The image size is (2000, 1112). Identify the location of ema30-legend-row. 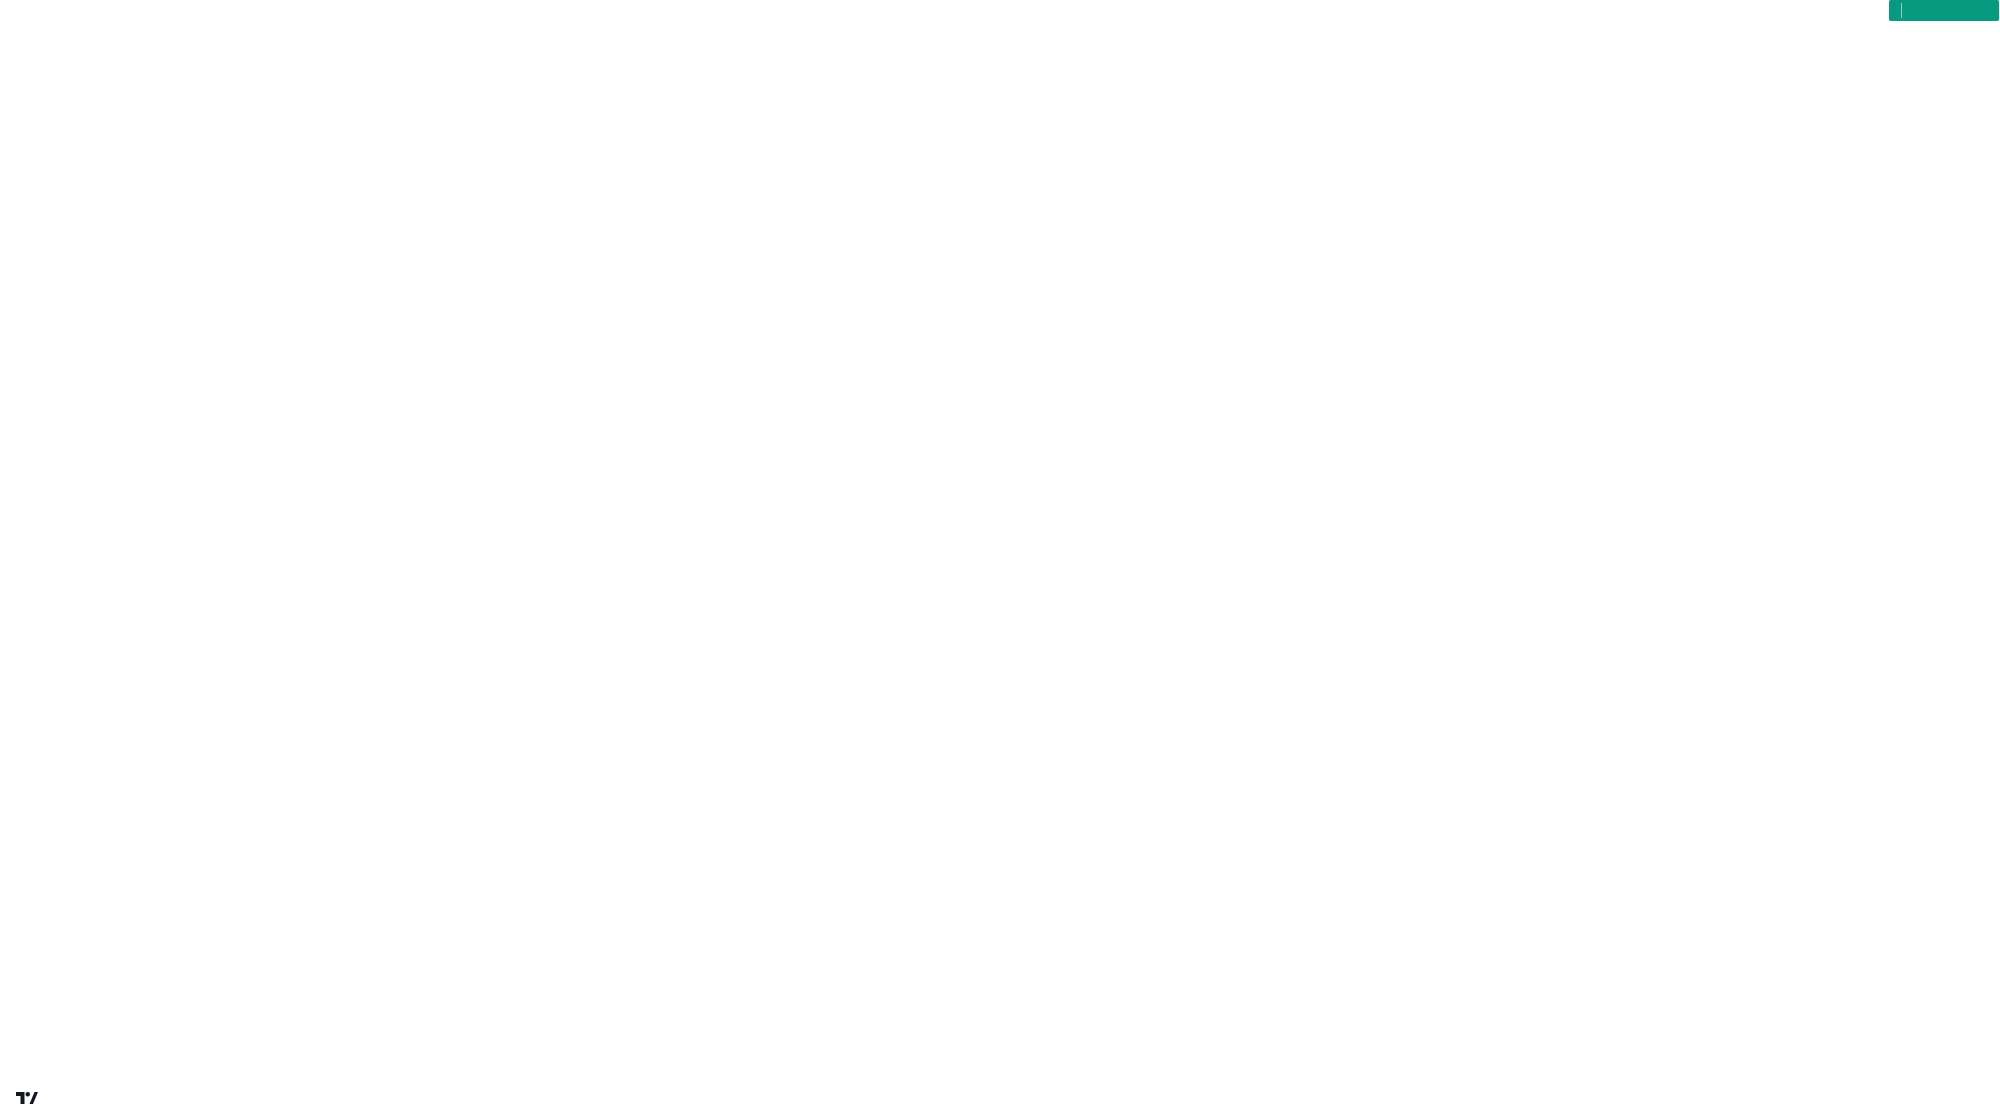
(33, 68).